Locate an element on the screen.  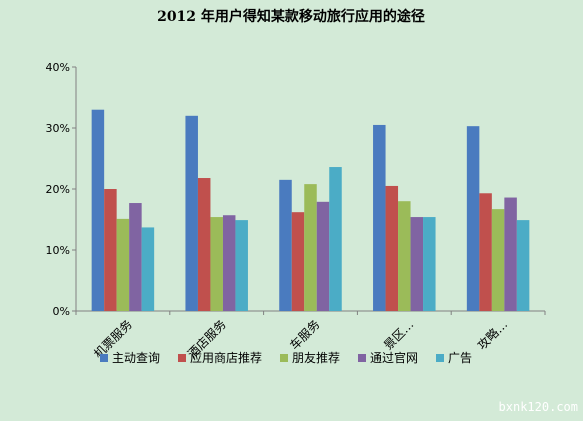
y-tick-label: 30% is located at coordinates (58, 128).